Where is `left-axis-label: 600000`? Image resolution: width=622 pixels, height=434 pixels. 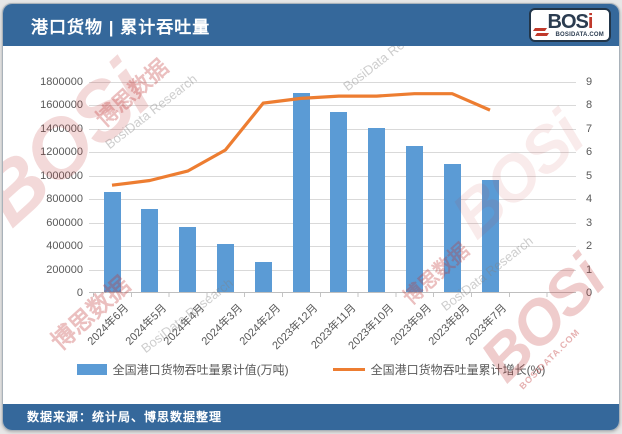
left-axis-label: 600000 is located at coordinates (64, 222).